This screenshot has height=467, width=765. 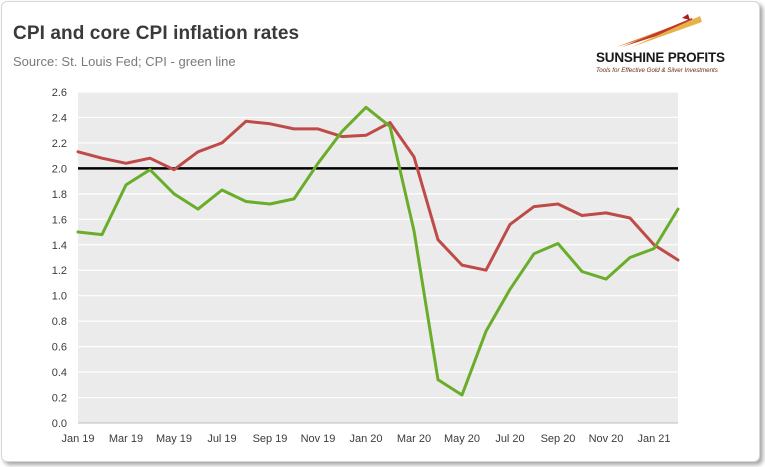 I want to click on y-tick-label: 1.6, so click(x=59, y=220).